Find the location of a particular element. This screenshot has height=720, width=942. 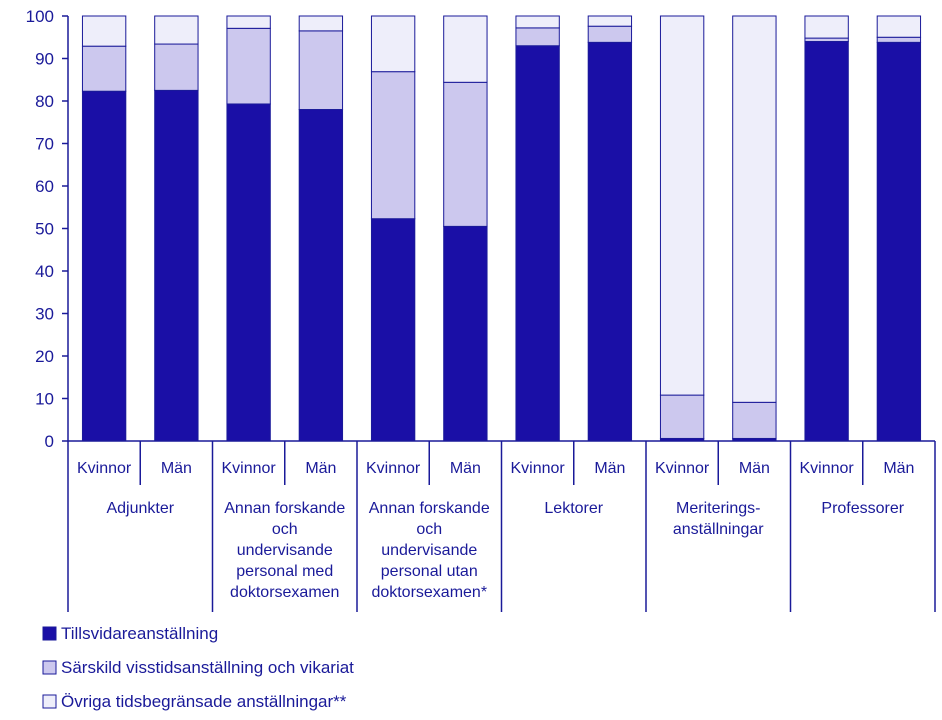

y-tick-label: 100 is located at coordinates (40, 16).